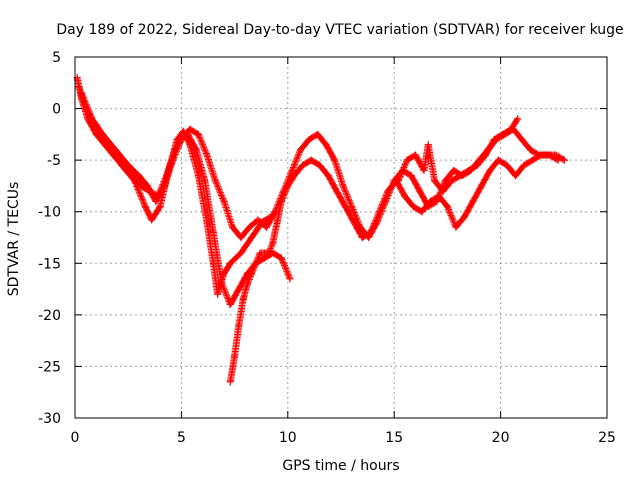 The width and height of the screenshot is (640, 480). I want to click on y-tick-label: -5, so click(54, 161).